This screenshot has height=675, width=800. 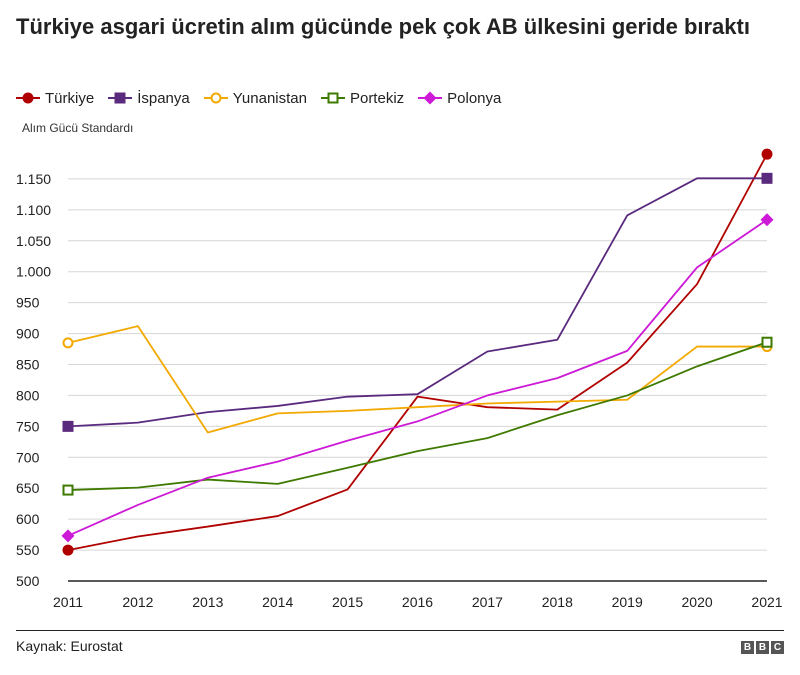 I want to click on y-tick-label: 650, so click(x=28, y=488).